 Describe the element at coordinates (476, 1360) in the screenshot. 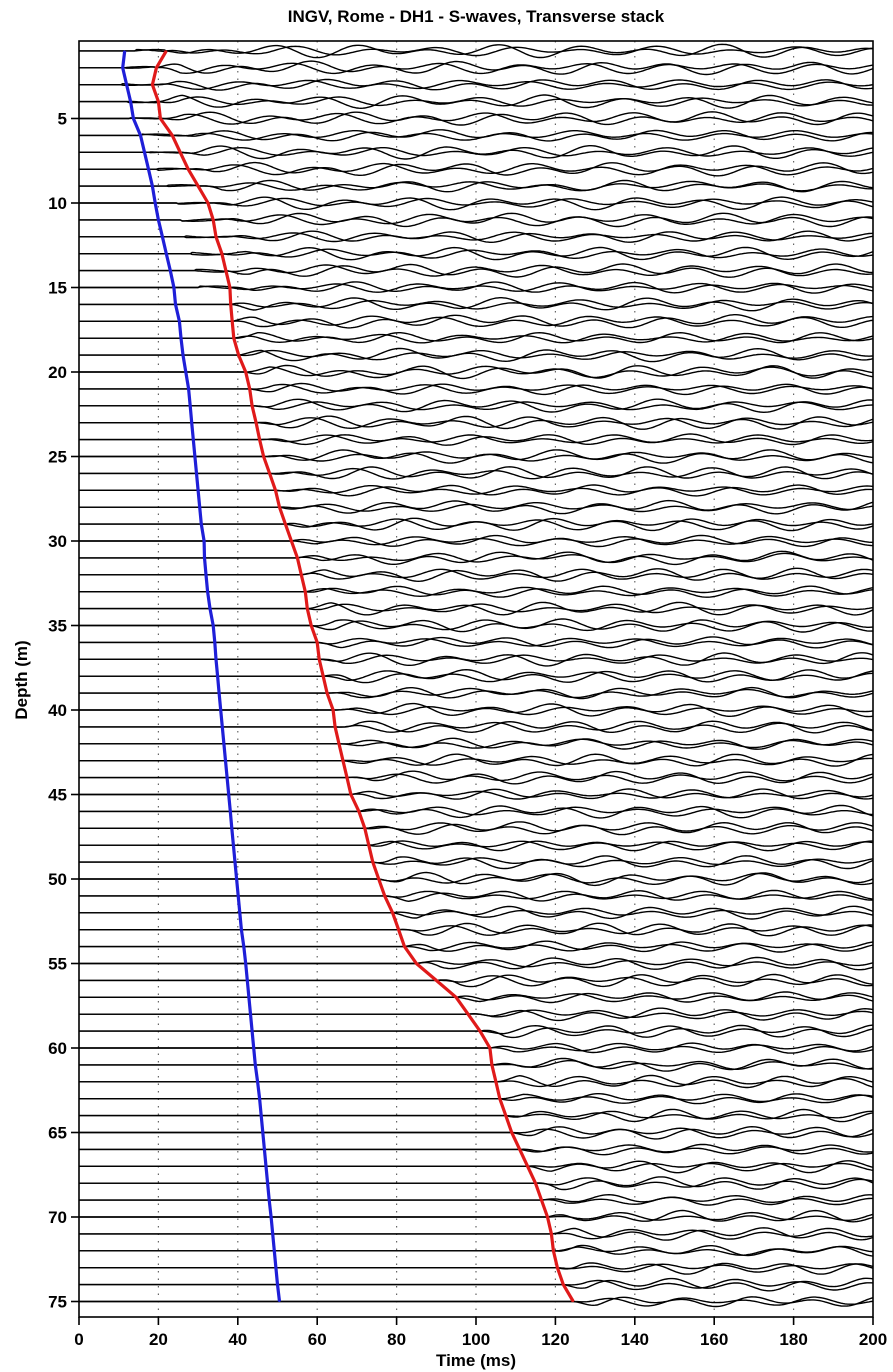

I see `x-axis-label: Time (ms)` at that location.